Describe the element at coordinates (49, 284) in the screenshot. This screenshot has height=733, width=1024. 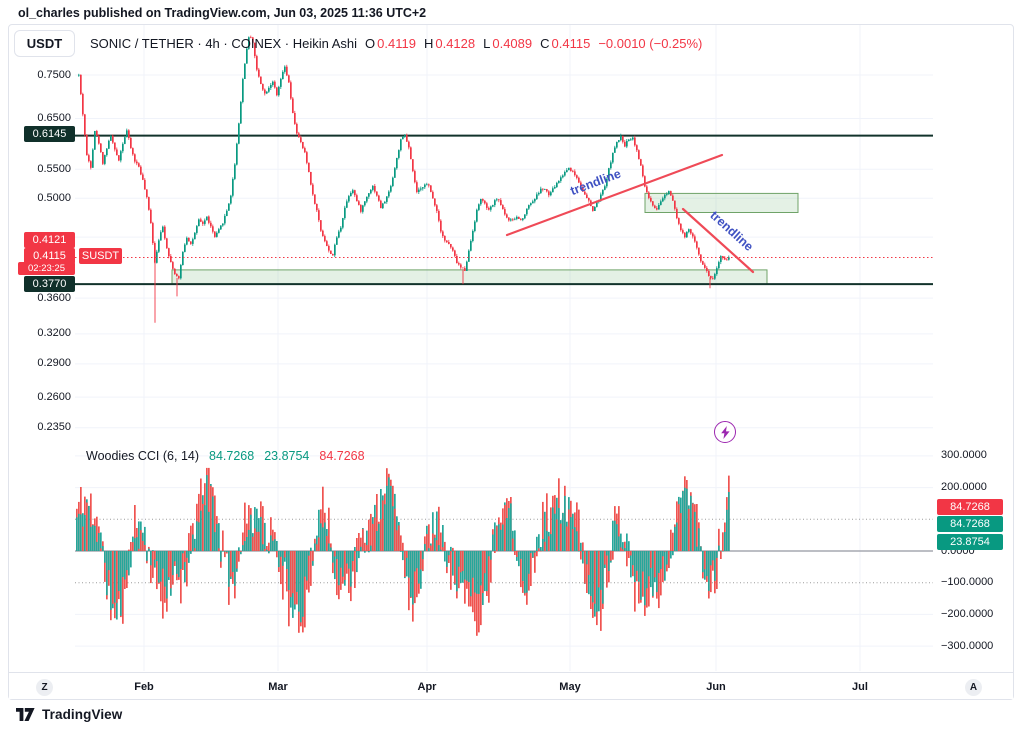
I see `support-price-label: 0.3770` at that location.